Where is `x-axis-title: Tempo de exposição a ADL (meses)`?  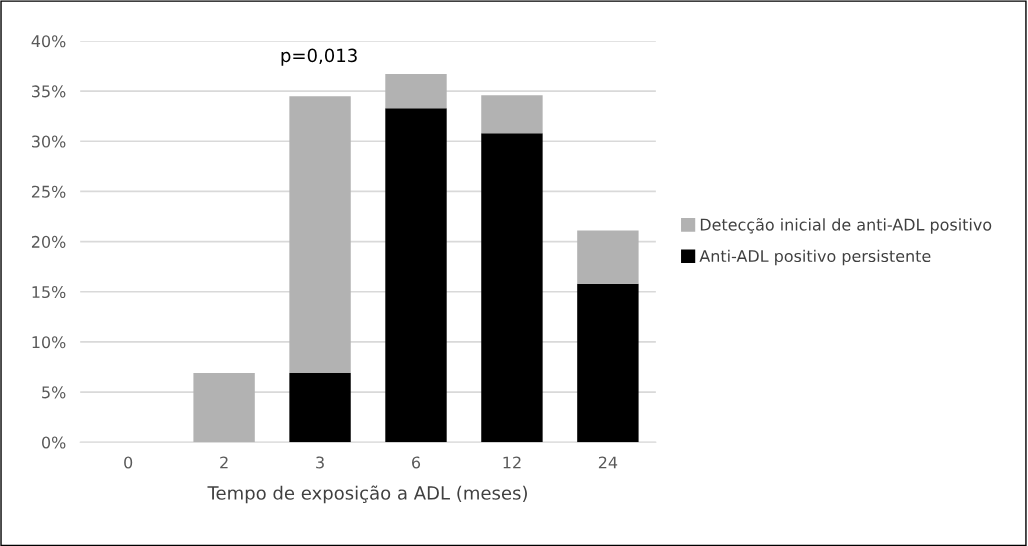 x-axis-title: Tempo de exposição a ADL (meses) is located at coordinates (367, 494).